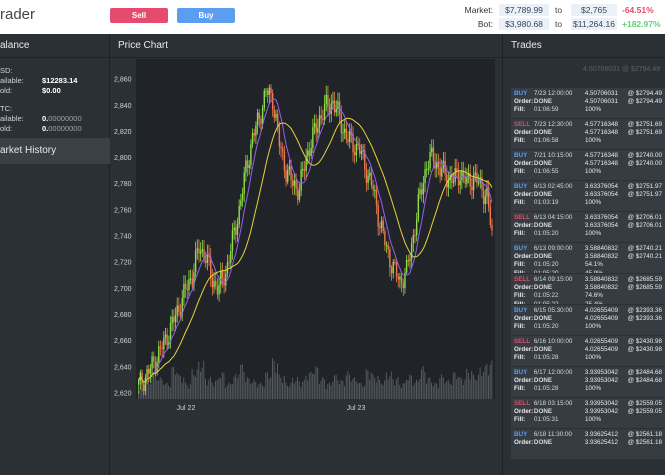 This screenshot has width=665, height=475. I want to click on y-tick-label: 2,740, so click(123, 237).